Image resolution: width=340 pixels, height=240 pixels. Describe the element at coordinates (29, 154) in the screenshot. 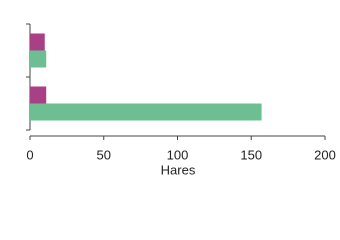

I see `x-tick-label: 0` at that location.